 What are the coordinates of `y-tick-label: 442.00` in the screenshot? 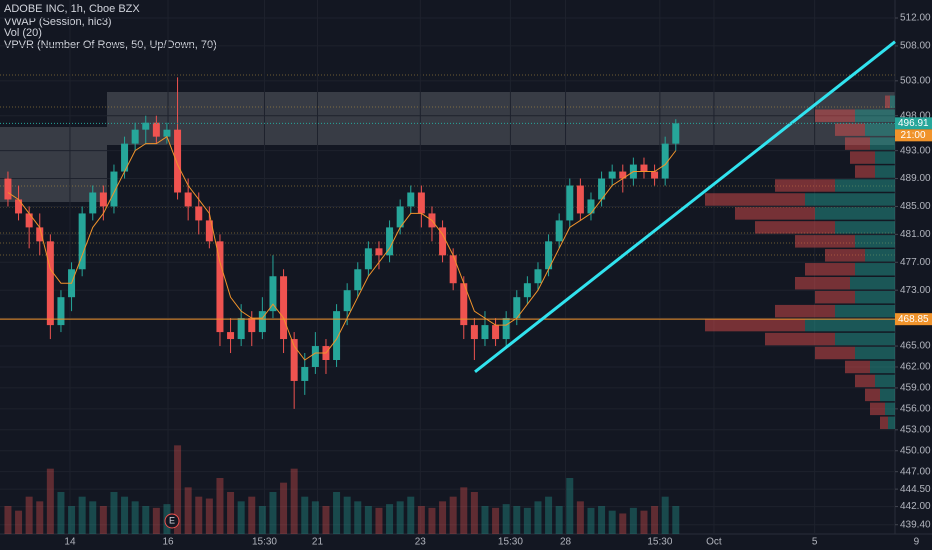 It's located at (915, 506).